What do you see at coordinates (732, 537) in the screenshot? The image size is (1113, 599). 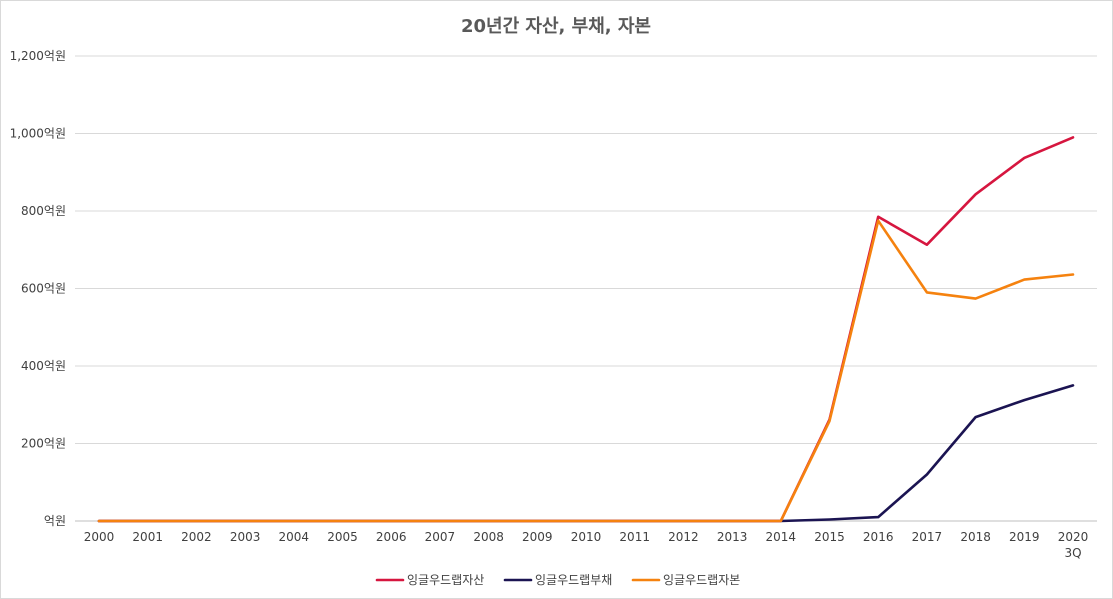 I see `x-tick-label: 2013` at bounding box center [732, 537].